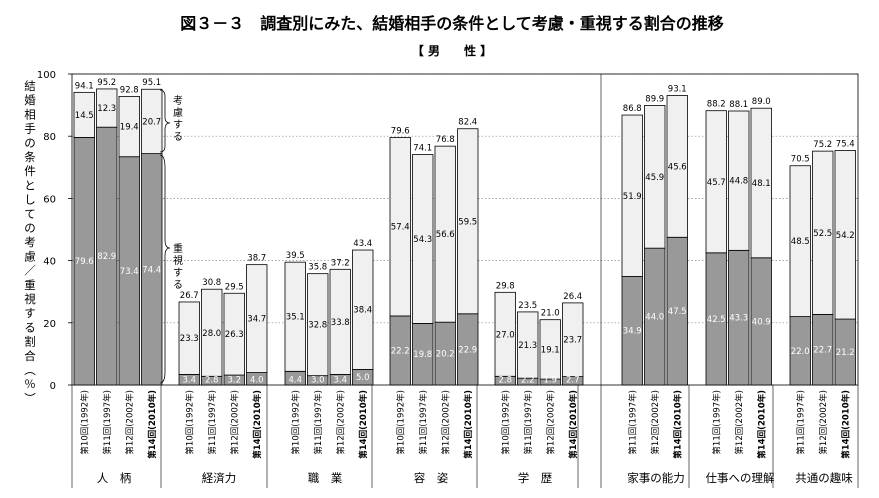 The image size is (879, 498). What do you see at coordinates (30, 327) in the screenshot?
I see `y-axis-label-char: る` at bounding box center [30, 327].